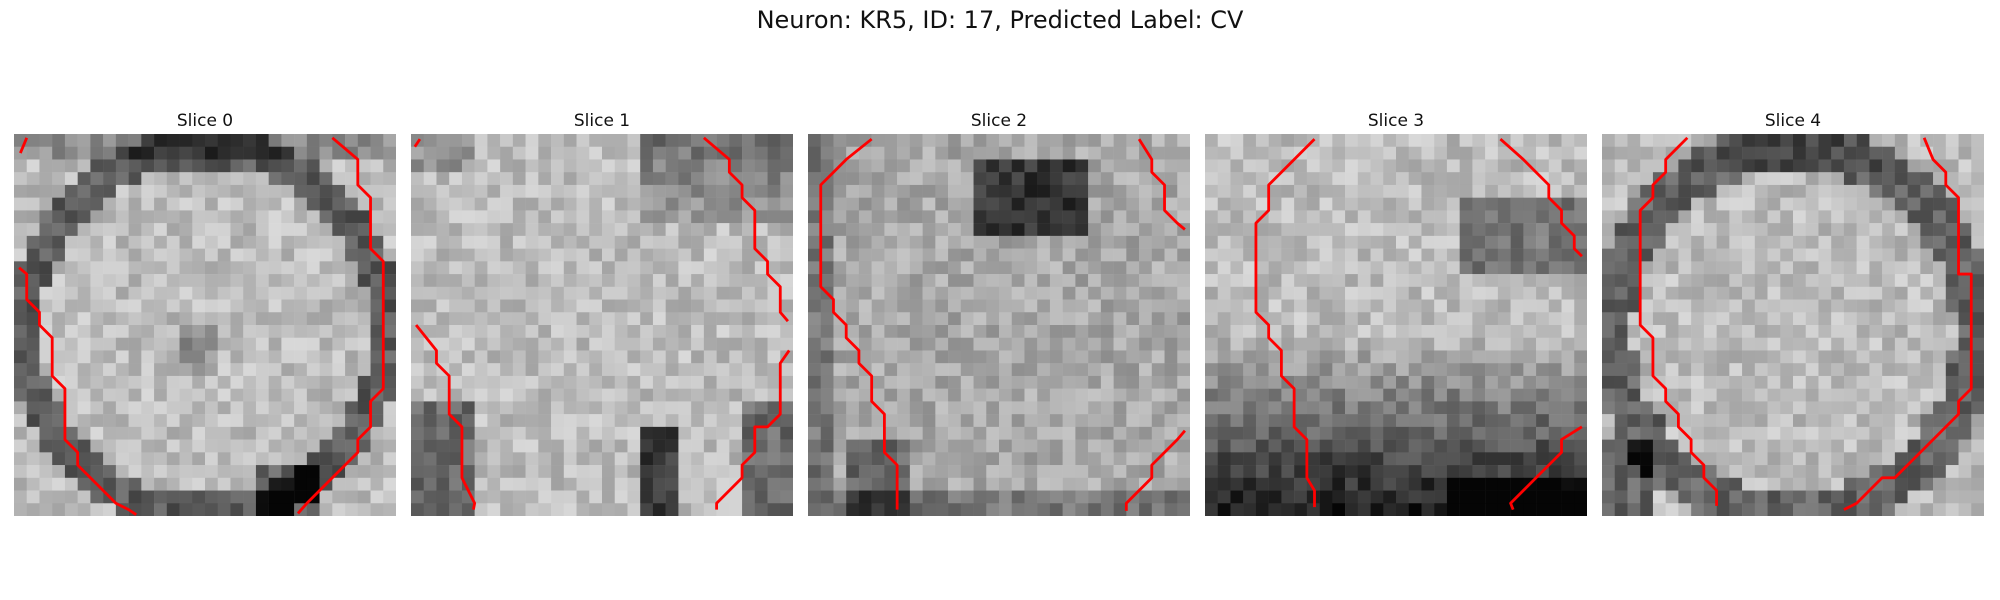 The width and height of the screenshot is (2000, 600). What do you see at coordinates (1396, 121) in the screenshot?
I see `slice-title: Slice 3` at bounding box center [1396, 121].